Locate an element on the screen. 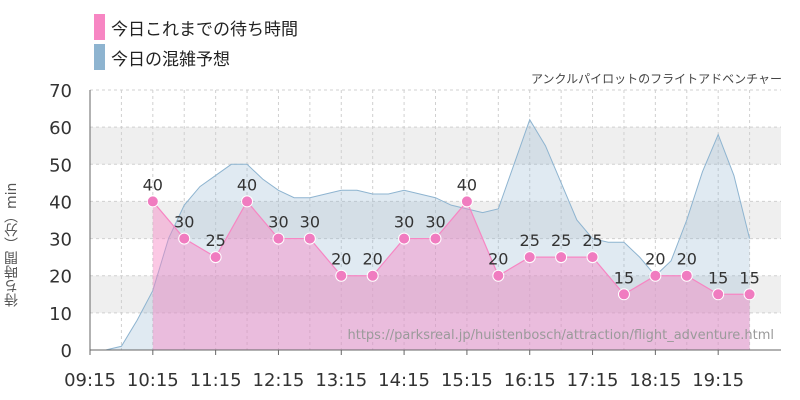 The width and height of the screenshot is (800, 400). attraction-name: アンクルパイロットのフライトアドベンチャー is located at coordinates (656, 79).